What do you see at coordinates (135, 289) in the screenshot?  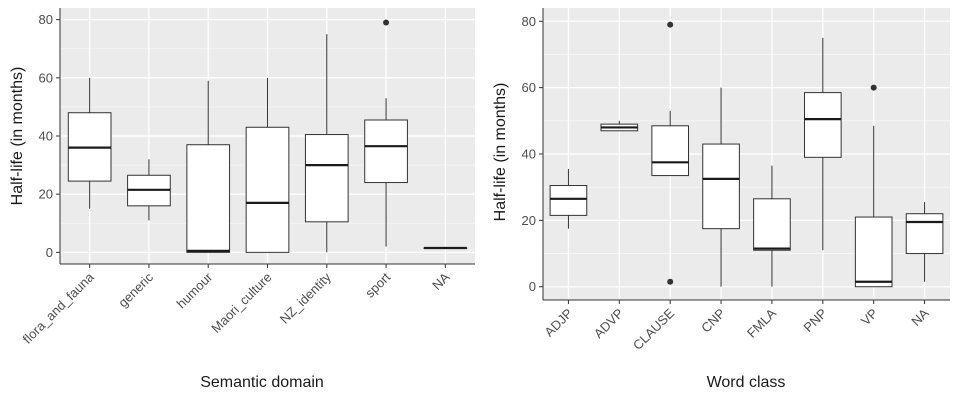 I see `x-tick-label: generic` at bounding box center [135, 289].